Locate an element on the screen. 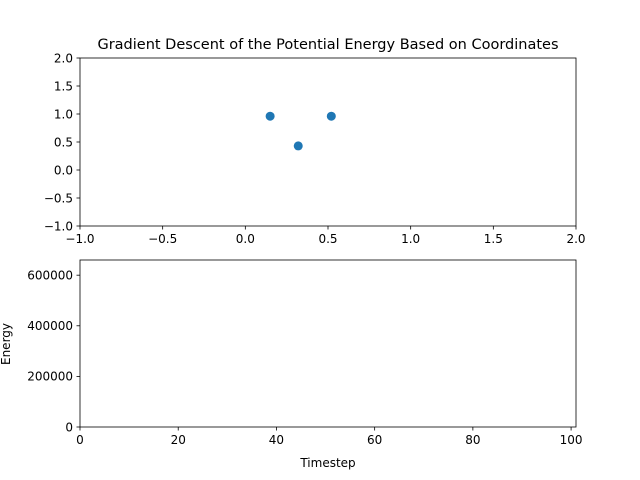  x-tick-label: 1.5 is located at coordinates (493, 239).